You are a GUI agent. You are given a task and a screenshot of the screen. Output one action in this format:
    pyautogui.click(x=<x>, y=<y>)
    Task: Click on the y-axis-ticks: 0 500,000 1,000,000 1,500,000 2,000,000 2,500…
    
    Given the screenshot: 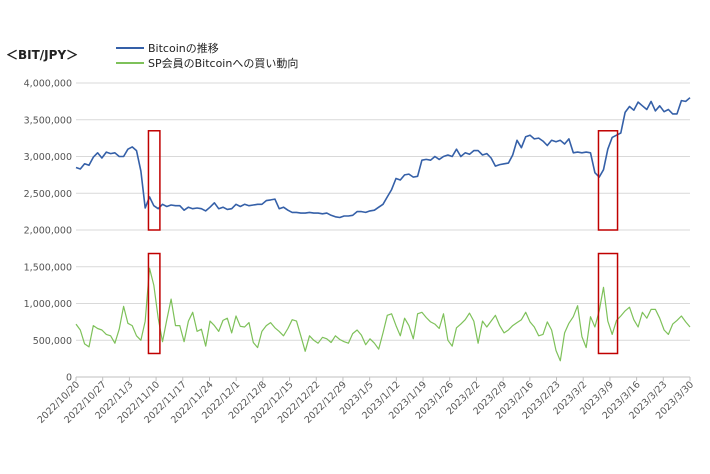 What is the action you would take?
    pyautogui.click(x=48, y=231)
    